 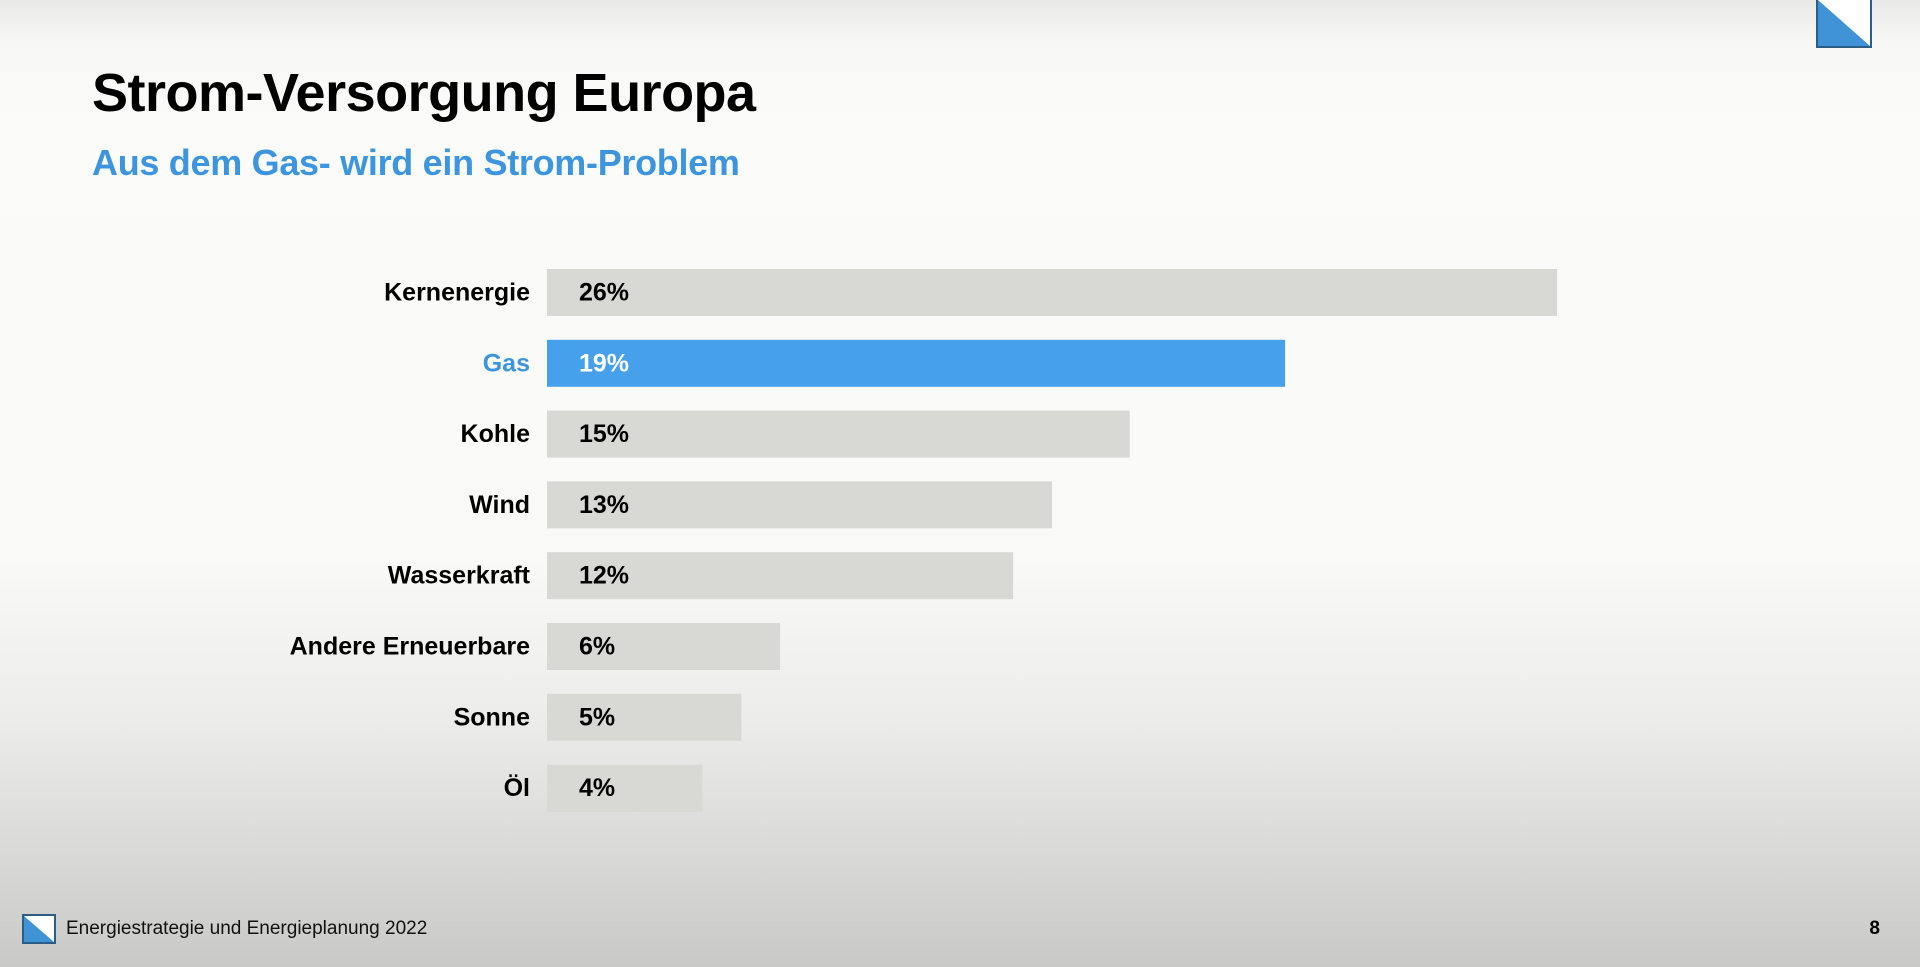 What do you see at coordinates (499, 505) in the screenshot?
I see `category-label-4: Wind` at bounding box center [499, 505].